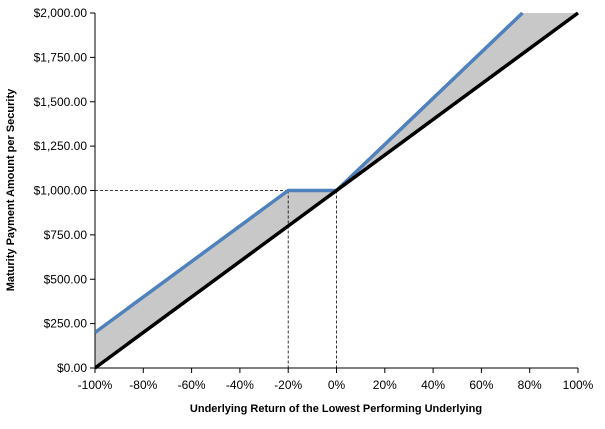 The width and height of the screenshot is (605, 429). What do you see at coordinates (61, 191) in the screenshot?
I see `y-tick-label: $1,000.00` at bounding box center [61, 191].